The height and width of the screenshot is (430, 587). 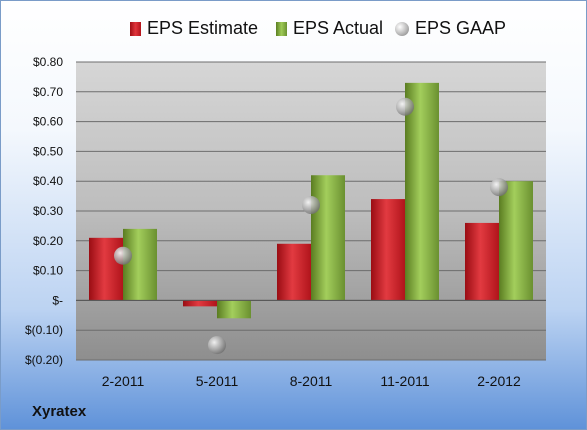 I want to click on bar-eps-actual-11-2011, so click(x=422, y=191).